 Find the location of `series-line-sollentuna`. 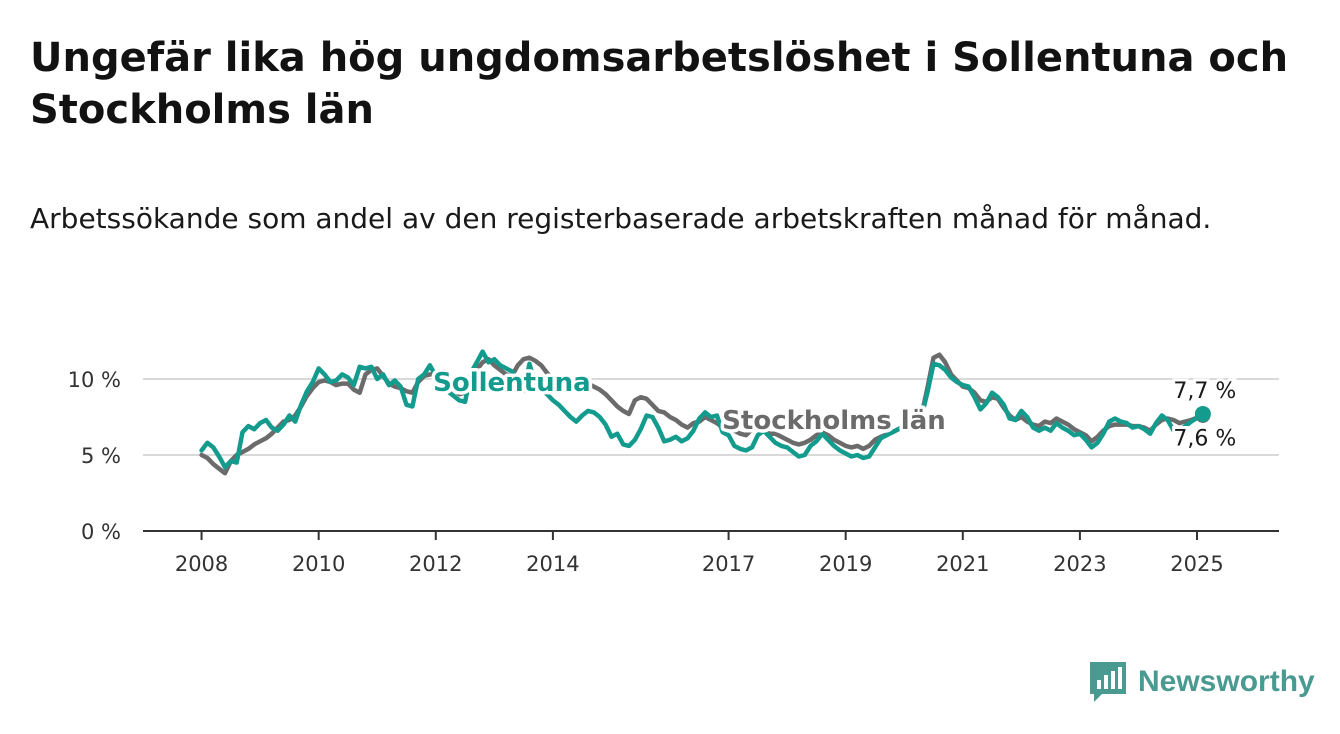

series-line-sollentuna is located at coordinates (702, 409).